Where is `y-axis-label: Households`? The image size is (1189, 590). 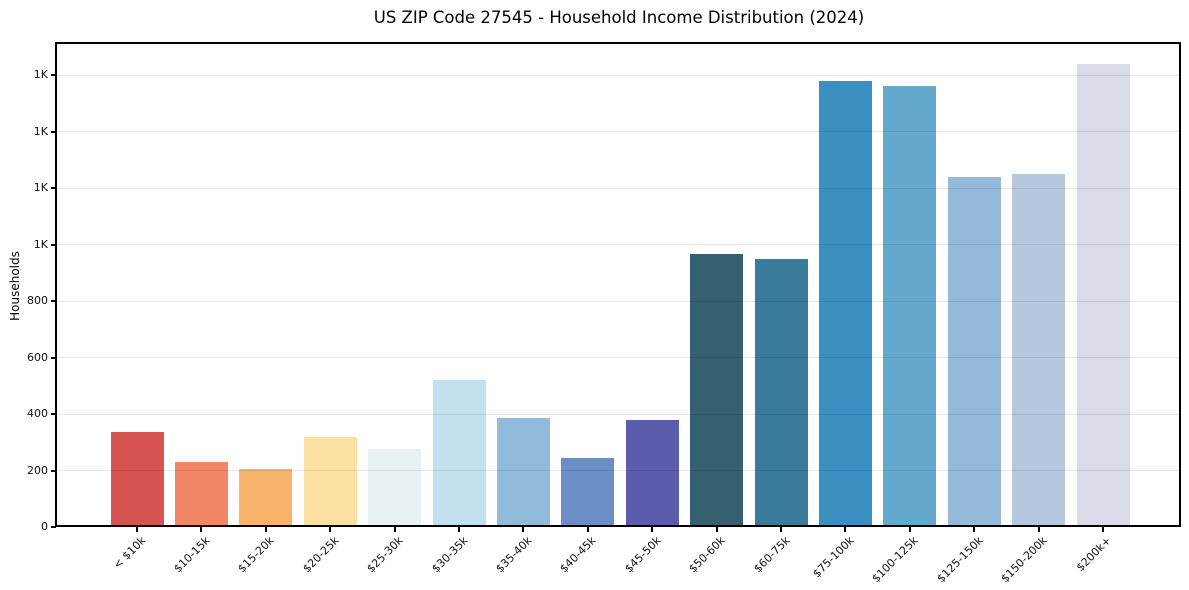
y-axis-label: Households is located at coordinates (15, 286).